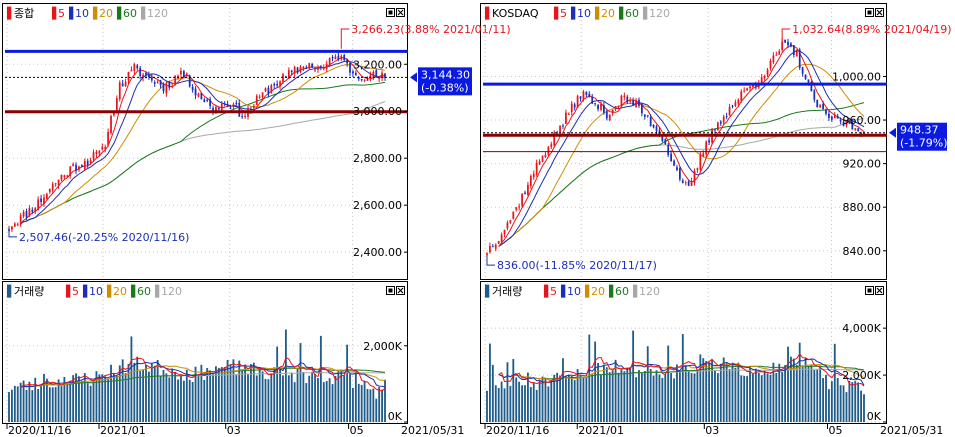 The width and height of the screenshot is (955, 437). I want to click on legend-marker-ma60: ▌, so click(622, 13).